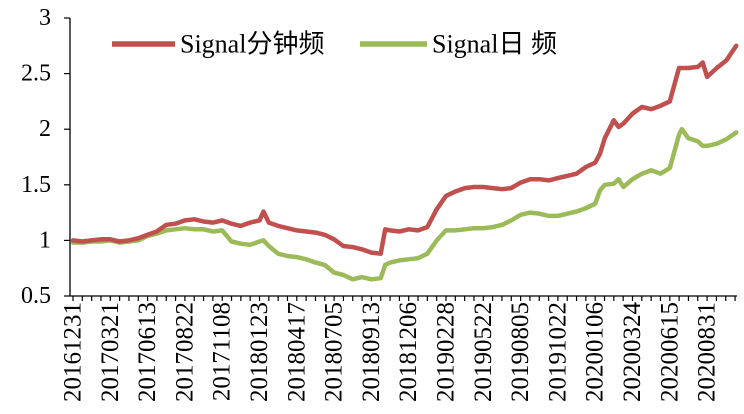  What do you see at coordinates (45, 18) in the screenshot?
I see `y-tick-label: 3` at bounding box center [45, 18].